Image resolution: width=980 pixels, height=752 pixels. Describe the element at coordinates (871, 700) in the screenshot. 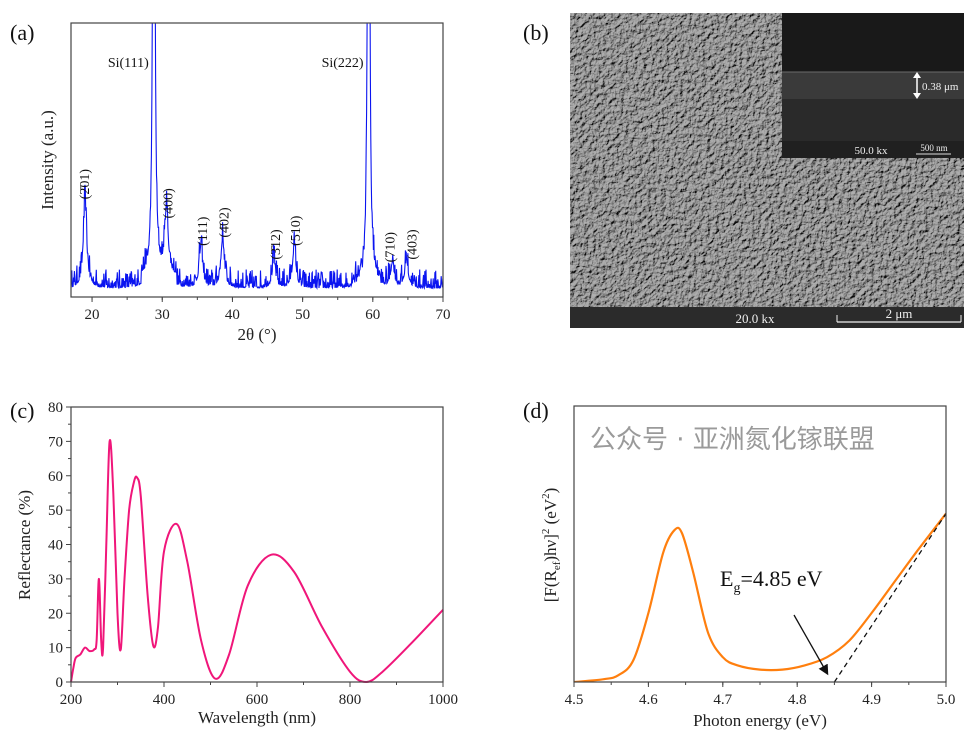

I see `tauc-x-tick-label: 4.9` at that location.